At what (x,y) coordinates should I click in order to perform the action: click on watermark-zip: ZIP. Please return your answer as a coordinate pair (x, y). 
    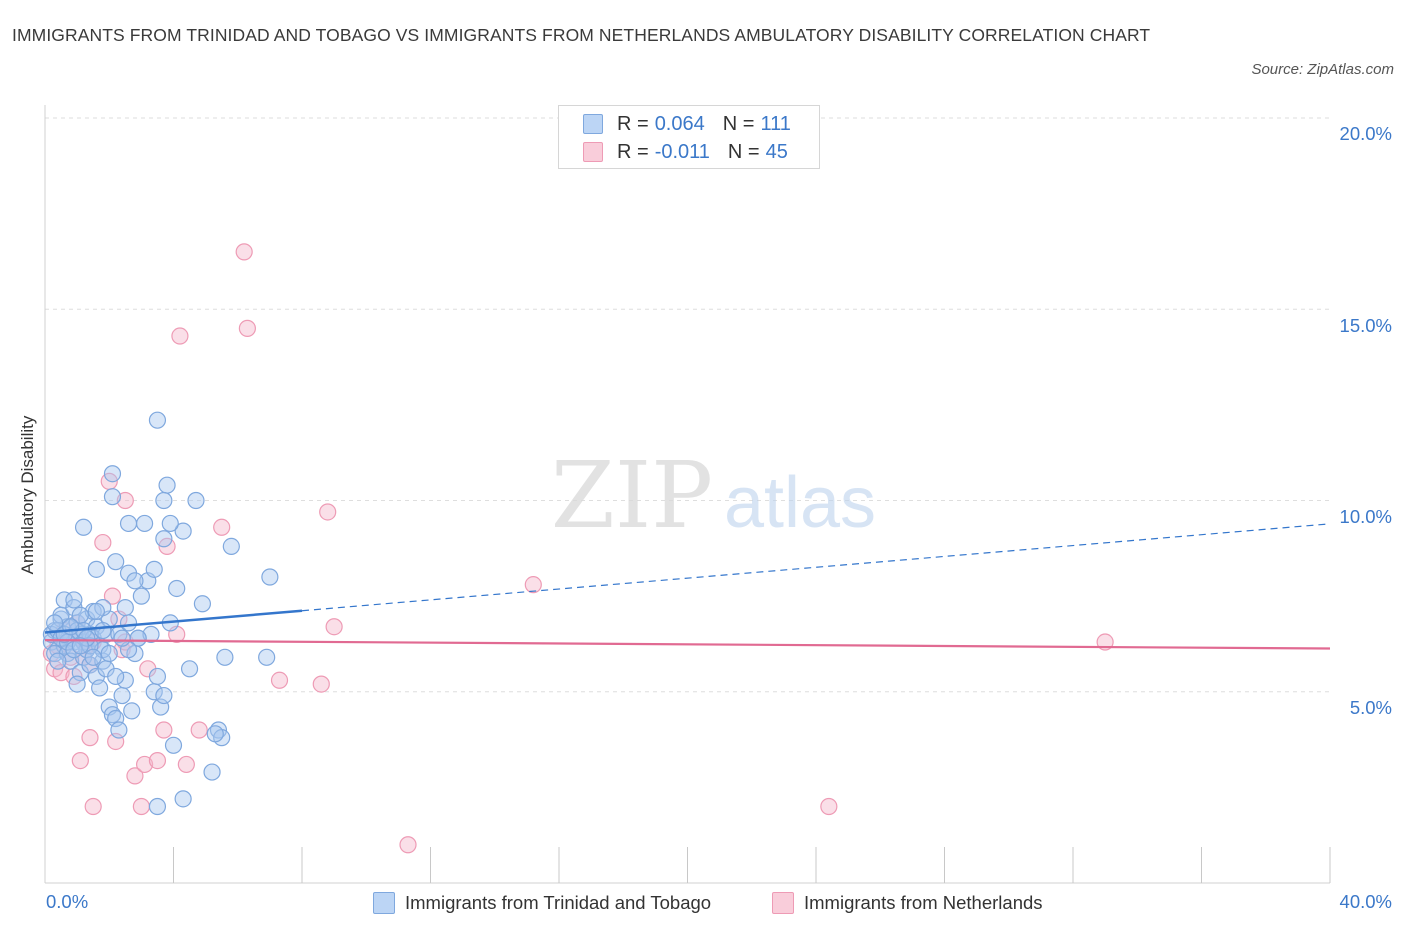
    Looking at the image, I should click on (632, 495).